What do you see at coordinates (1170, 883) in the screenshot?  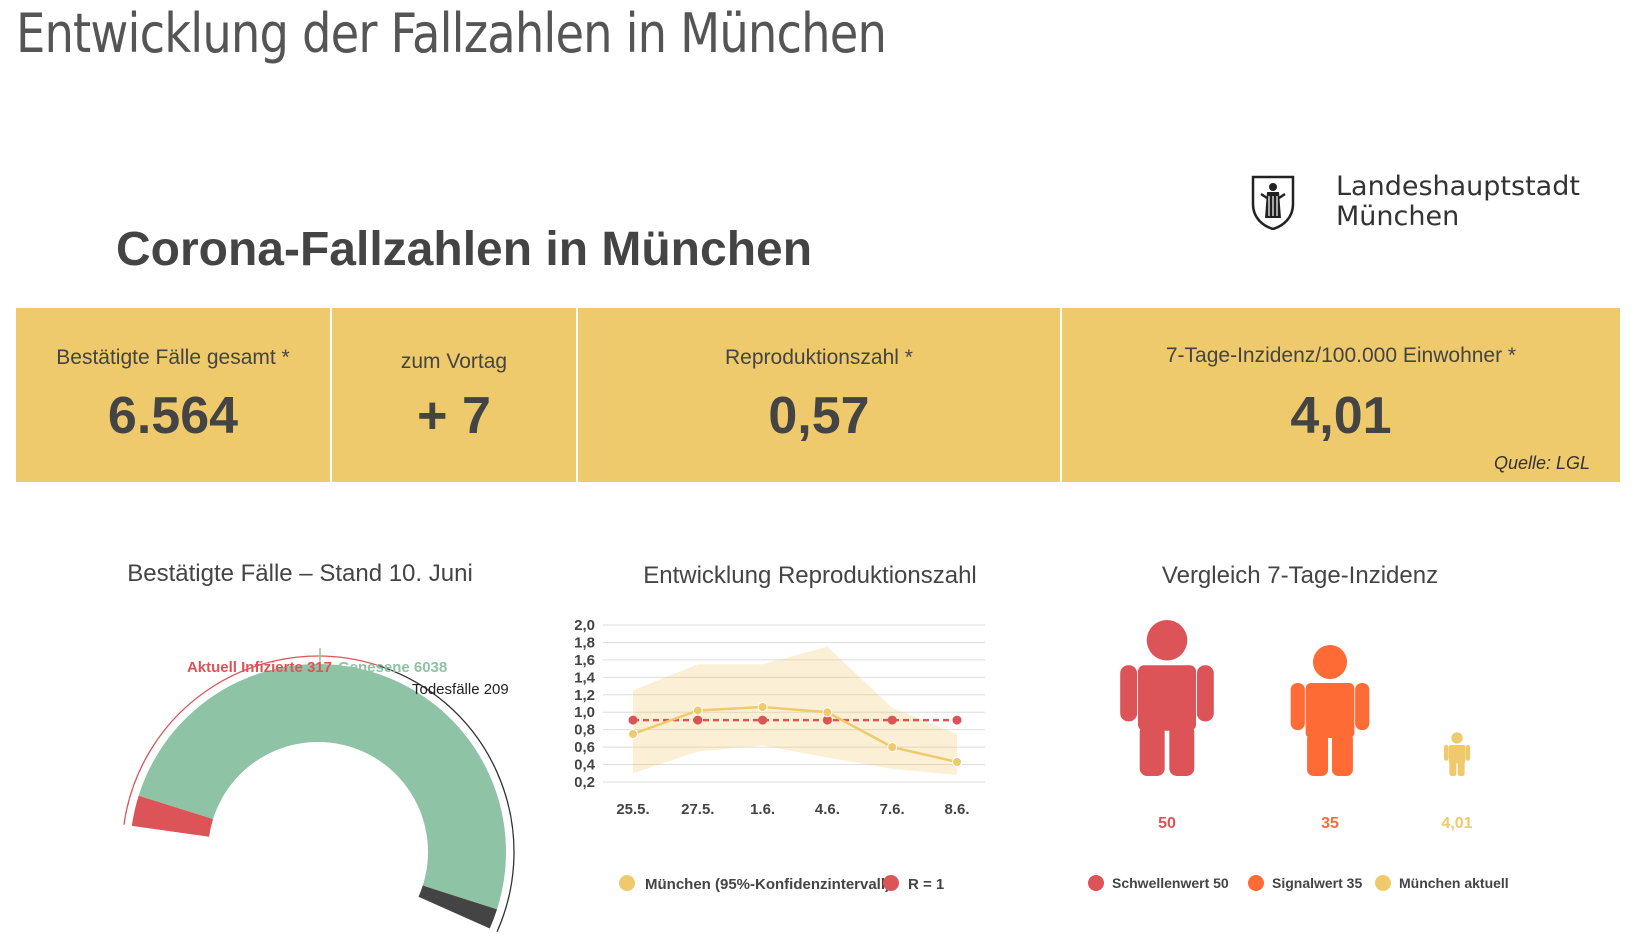 I see `legend-label-threshold: Schwellenwert 50` at bounding box center [1170, 883].